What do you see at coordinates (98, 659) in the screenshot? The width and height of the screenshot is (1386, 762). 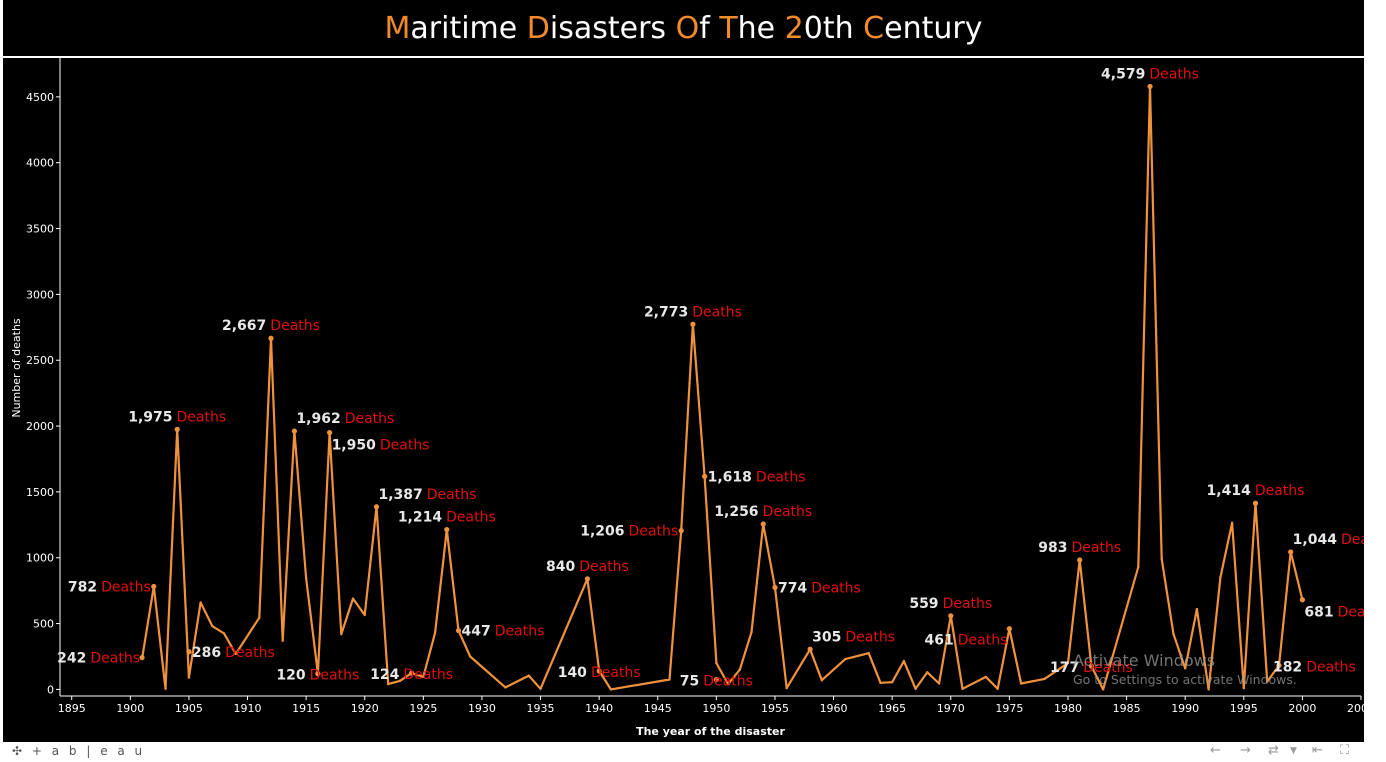 I see `data-label: 242 Deaths` at bounding box center [98, 659].